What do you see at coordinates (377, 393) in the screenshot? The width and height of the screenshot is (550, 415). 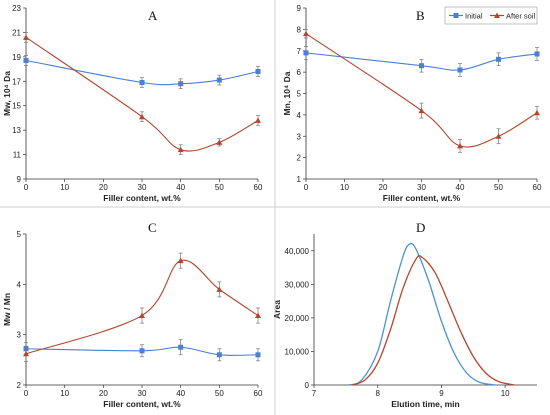 I see `x-tick-label: 8` at bounding box center [377, 393].